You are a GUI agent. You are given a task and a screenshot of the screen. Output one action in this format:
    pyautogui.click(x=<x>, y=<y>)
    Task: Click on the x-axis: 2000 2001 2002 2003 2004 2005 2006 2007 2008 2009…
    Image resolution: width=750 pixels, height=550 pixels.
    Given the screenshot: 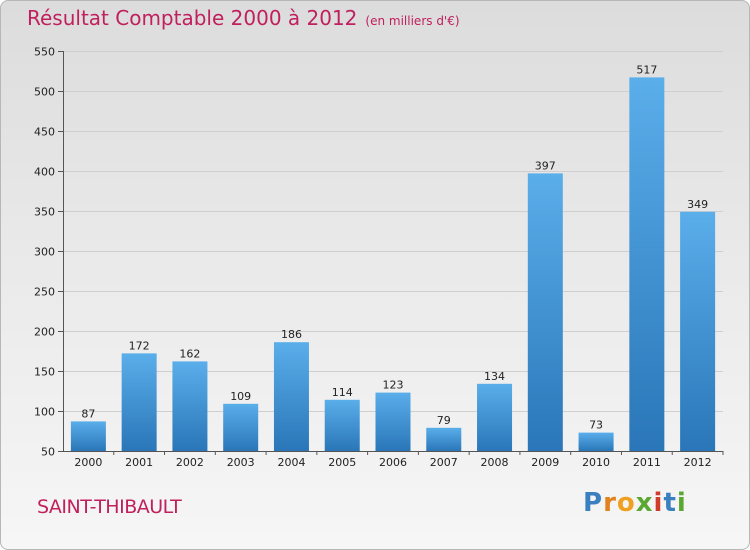 What is the action you would take?
    pyautogui.click(x=393, y=460)
    